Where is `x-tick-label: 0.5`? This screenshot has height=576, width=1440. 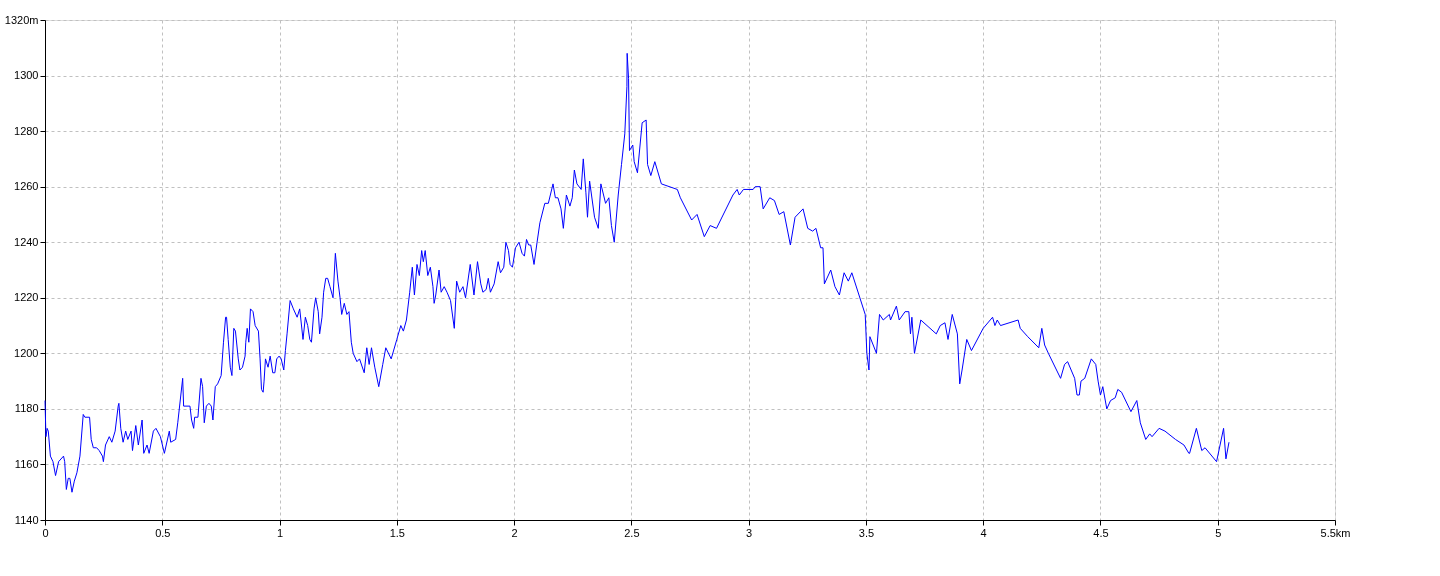
x-tick-label: 0.5 is located at coordinates (163, 532).